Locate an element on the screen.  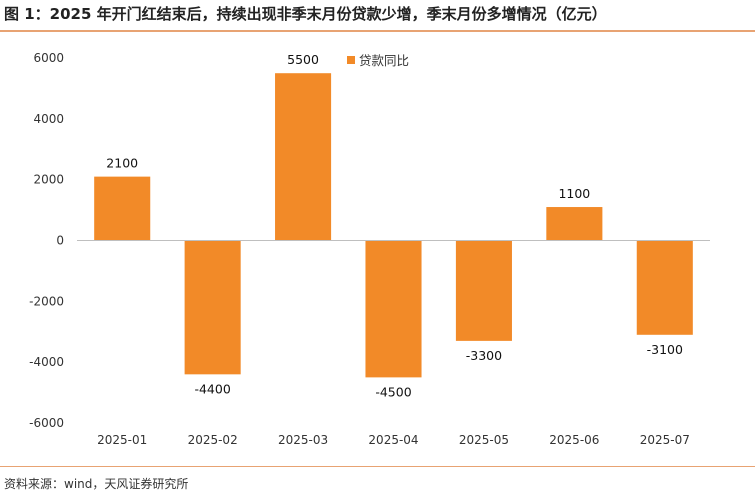
bar-value-label: 1100 is located at coordinates (574, 193).